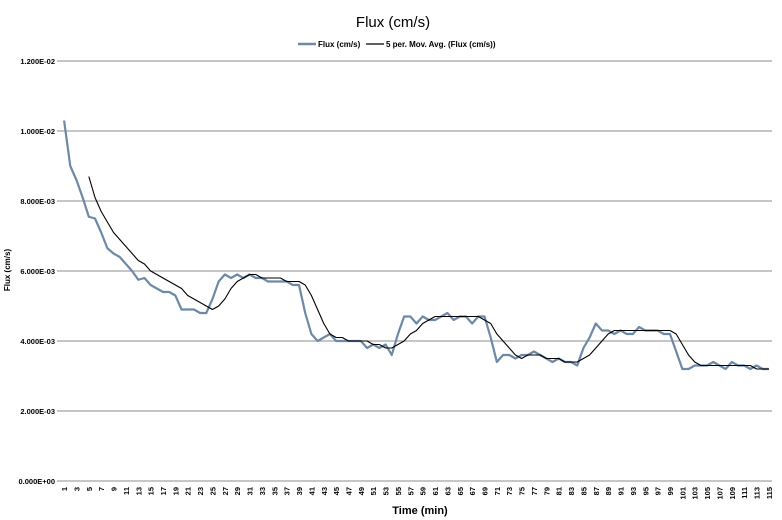  I want to click on x-tick-label-29: 59, so click(423, 491).